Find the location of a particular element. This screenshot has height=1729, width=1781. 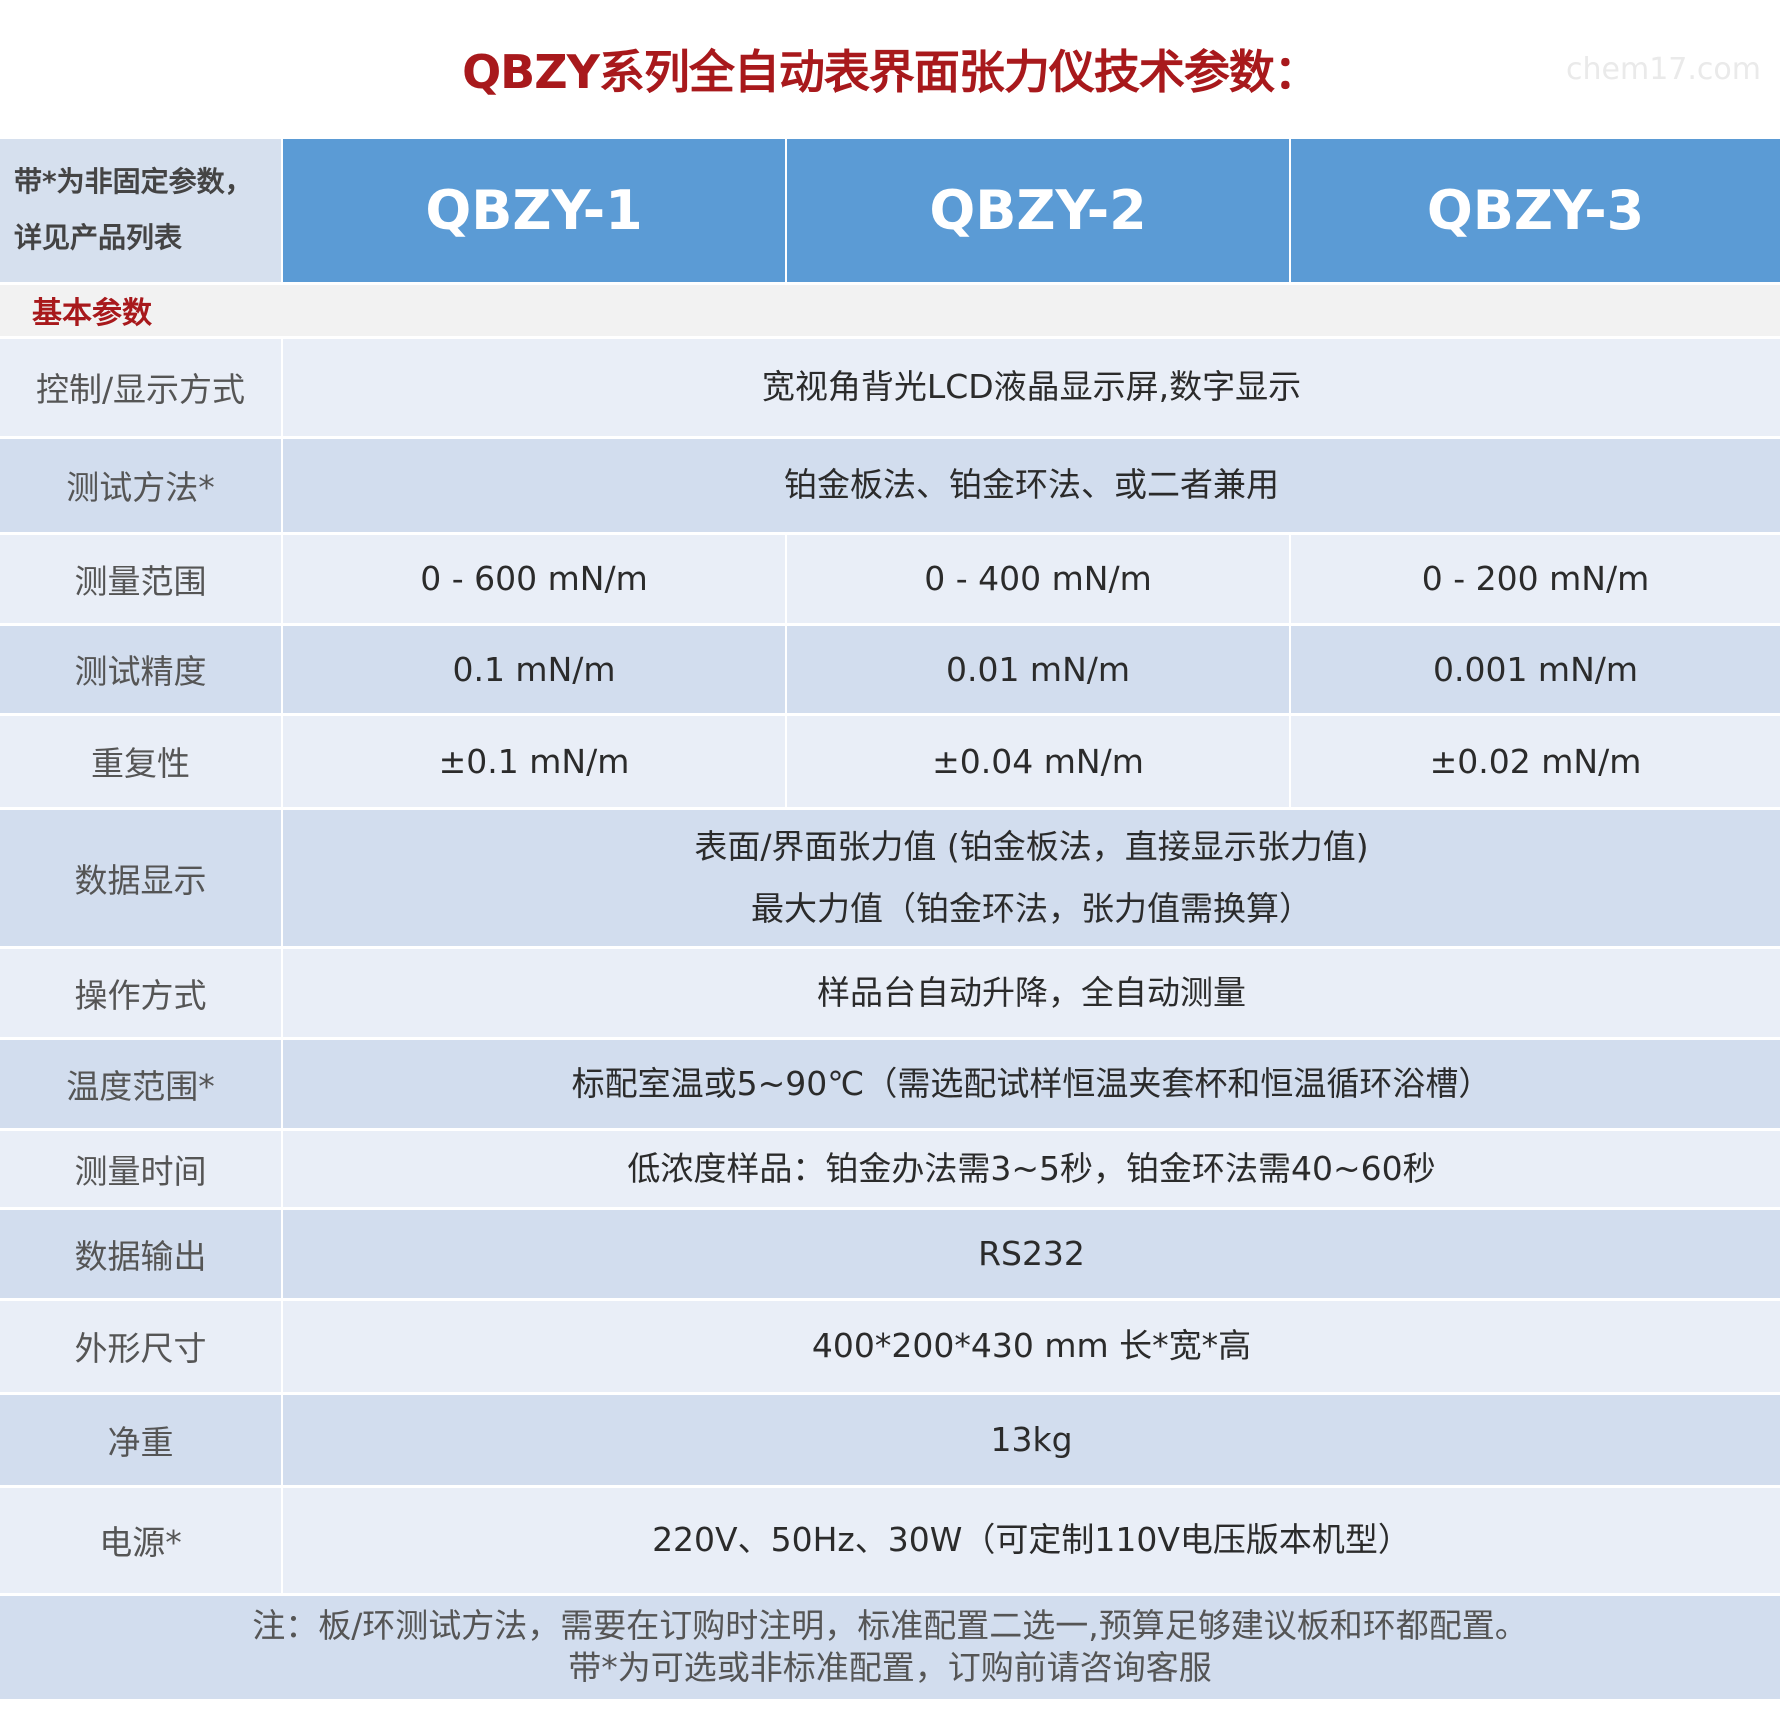

value-line: 宽视角背光LCD液晶显示屏,数字显示 is located at coordinates (1031, 386).